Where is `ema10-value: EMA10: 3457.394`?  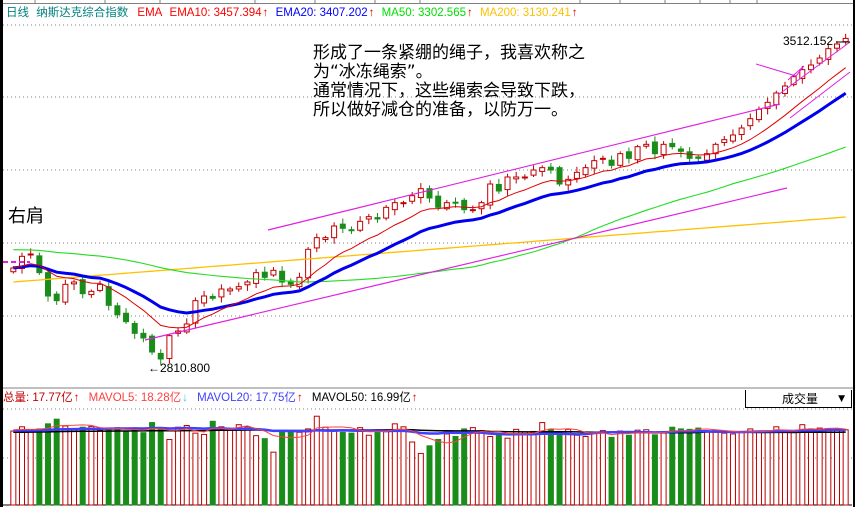 ema10-value: EMA10: 3457.394 is located at coordinates (215, 13).